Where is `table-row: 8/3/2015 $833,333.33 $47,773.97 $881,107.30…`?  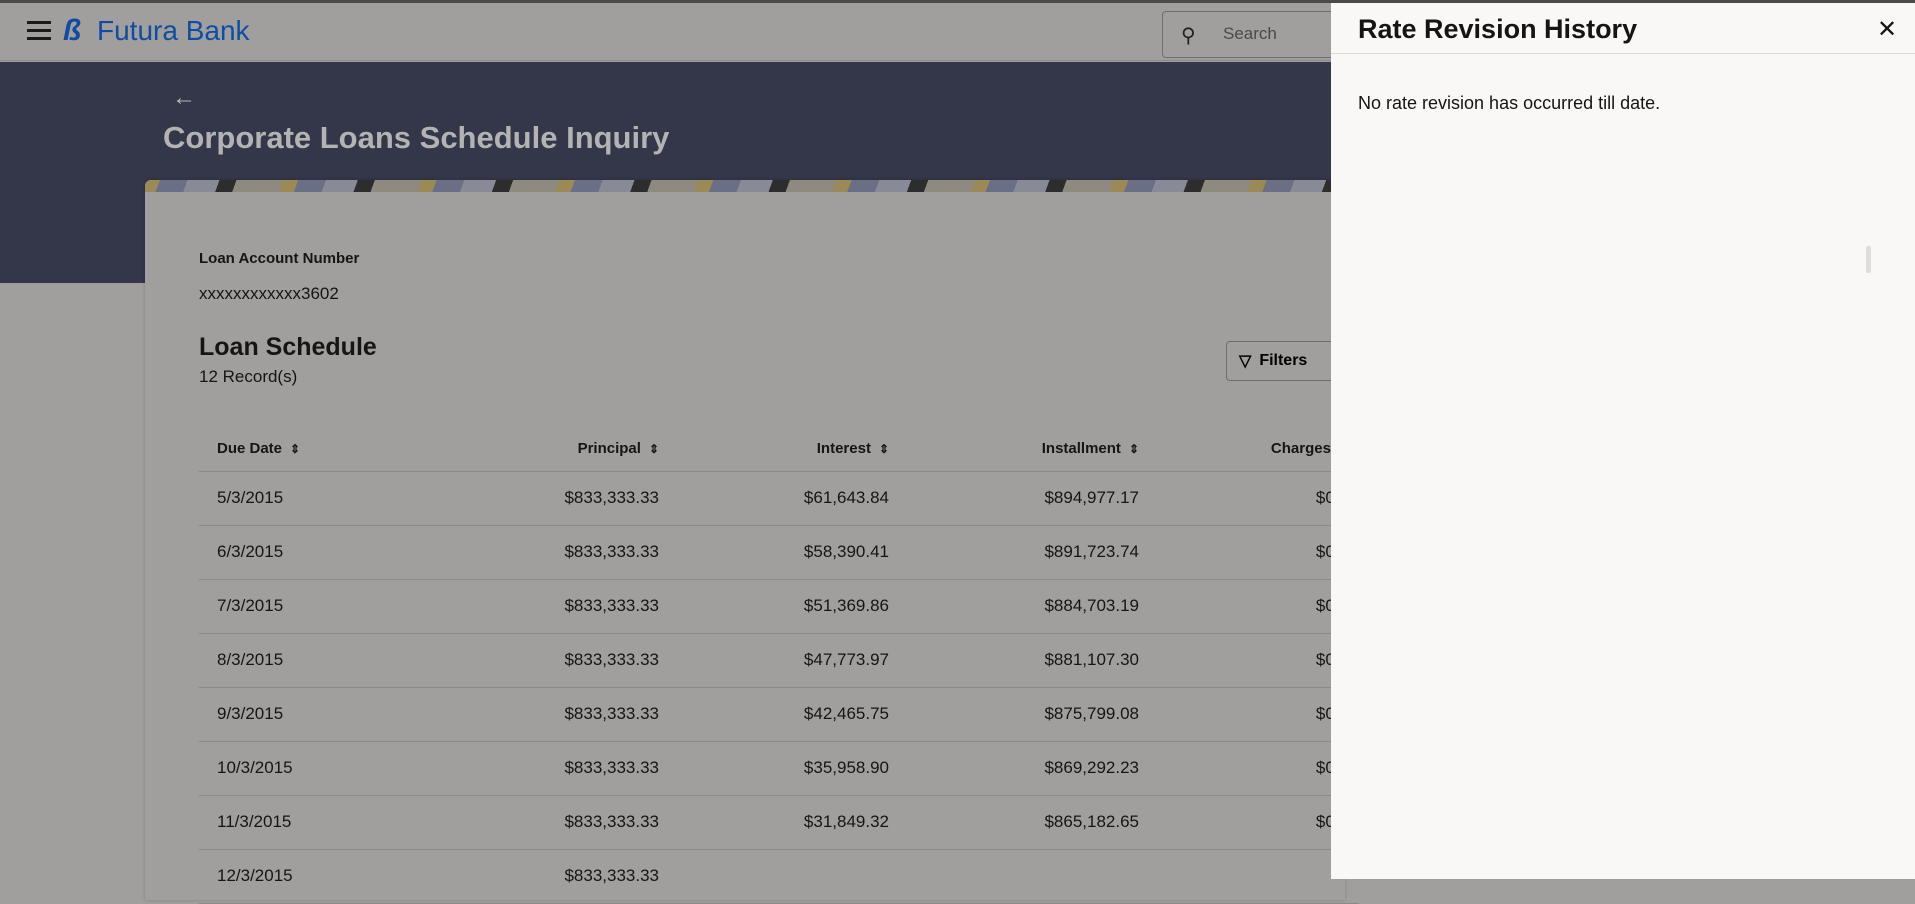
table-row: 8/3/2015 $833,333.33 $47,773.97 $881,107.30… is located at coordinates (779, 660).